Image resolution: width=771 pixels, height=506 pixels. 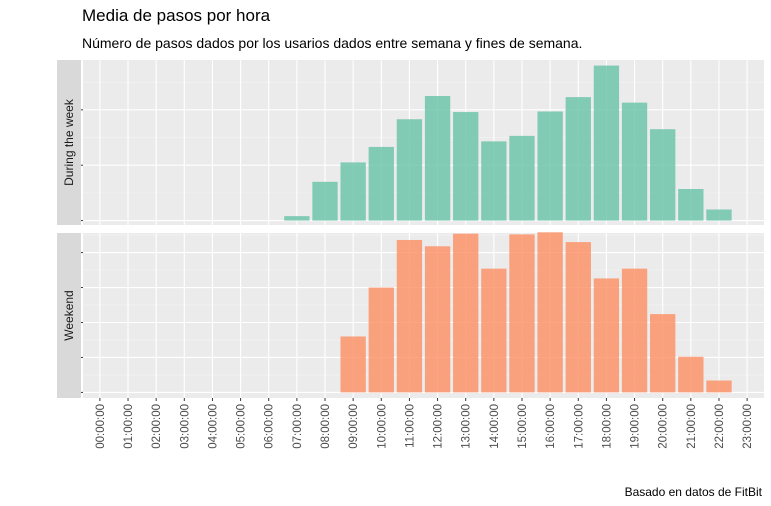 I want to click on x-tick-label: 06:00:00, so click(x=270, y=426).